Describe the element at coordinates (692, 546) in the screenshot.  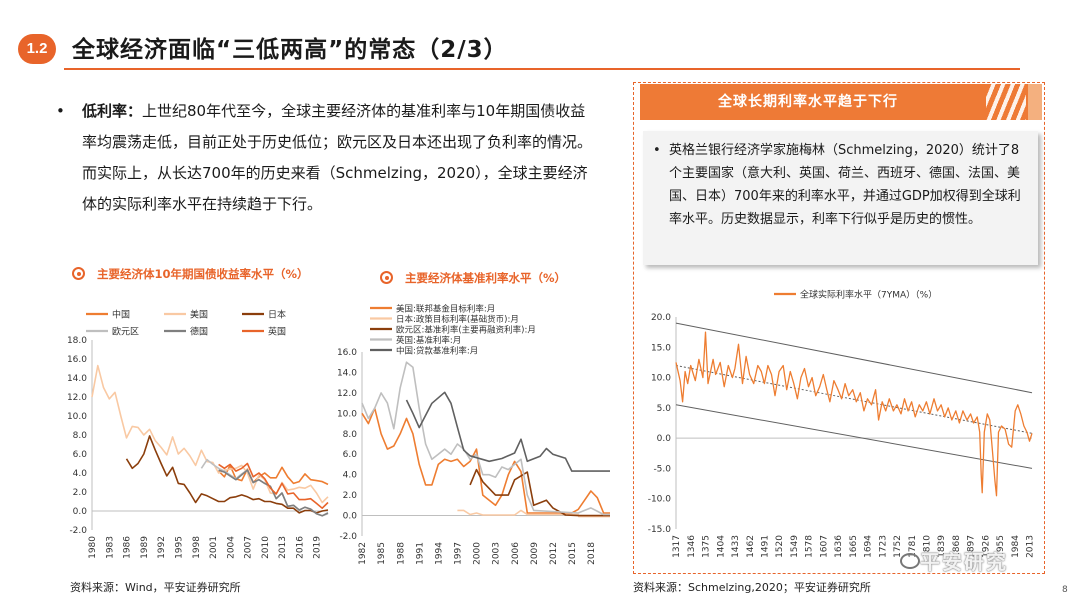
I see `x-tick-label: 1346` at that location.